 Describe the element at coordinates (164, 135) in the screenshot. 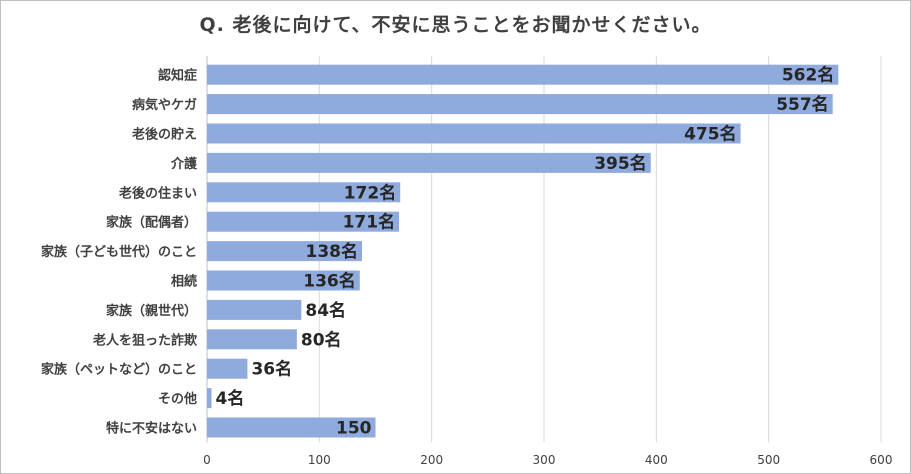

I see `category-label: 老後の貯え` at that location.